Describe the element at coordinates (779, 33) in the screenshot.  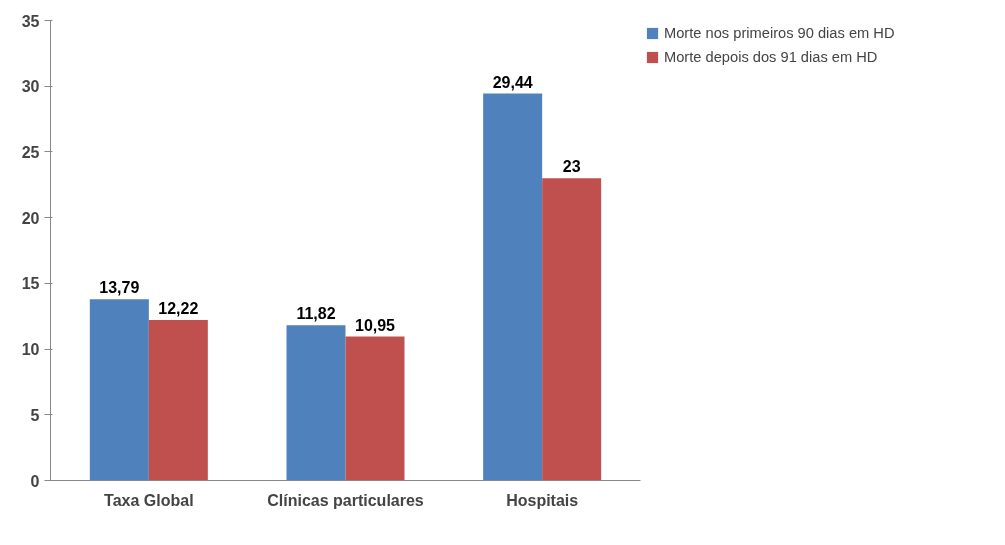
I see `legend-label: Morte nos primeiros 90 dias em HD` at that location.